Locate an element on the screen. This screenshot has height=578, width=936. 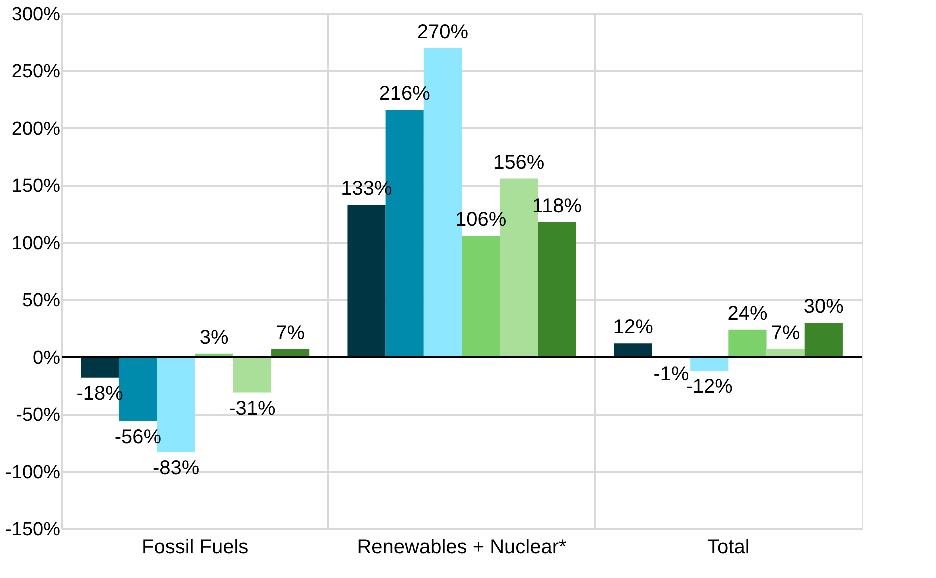
data-label: 30% is located at coordinates (824, 307).